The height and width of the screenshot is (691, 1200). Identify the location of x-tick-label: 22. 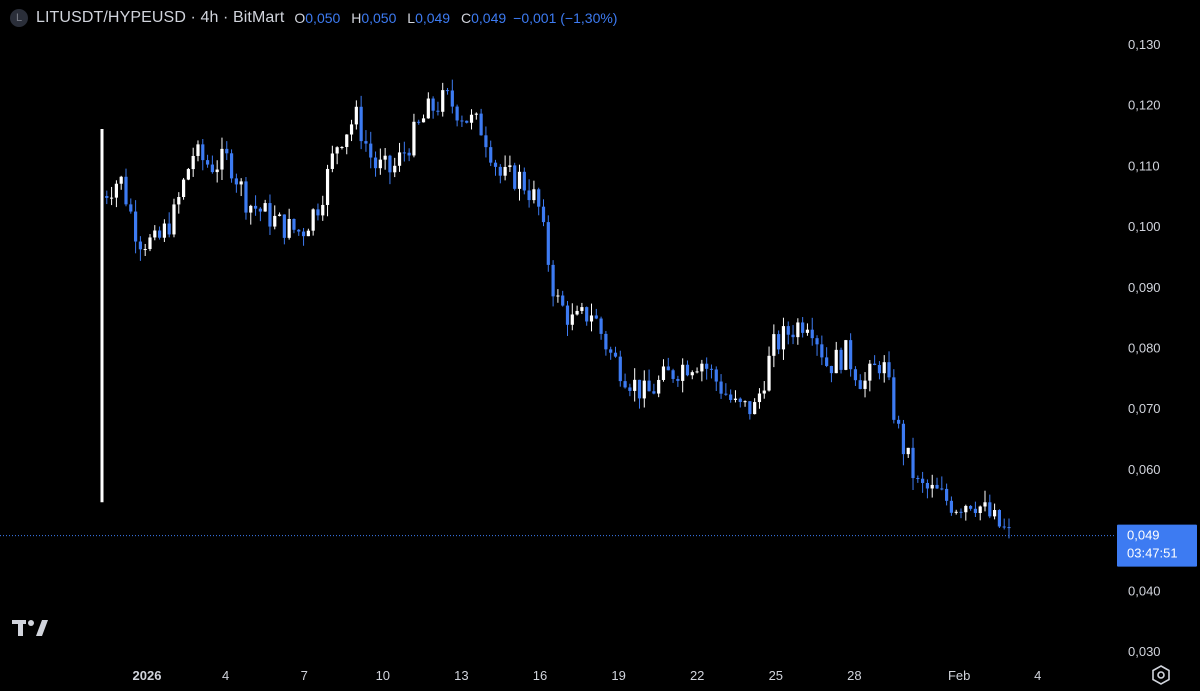
(697, 675).